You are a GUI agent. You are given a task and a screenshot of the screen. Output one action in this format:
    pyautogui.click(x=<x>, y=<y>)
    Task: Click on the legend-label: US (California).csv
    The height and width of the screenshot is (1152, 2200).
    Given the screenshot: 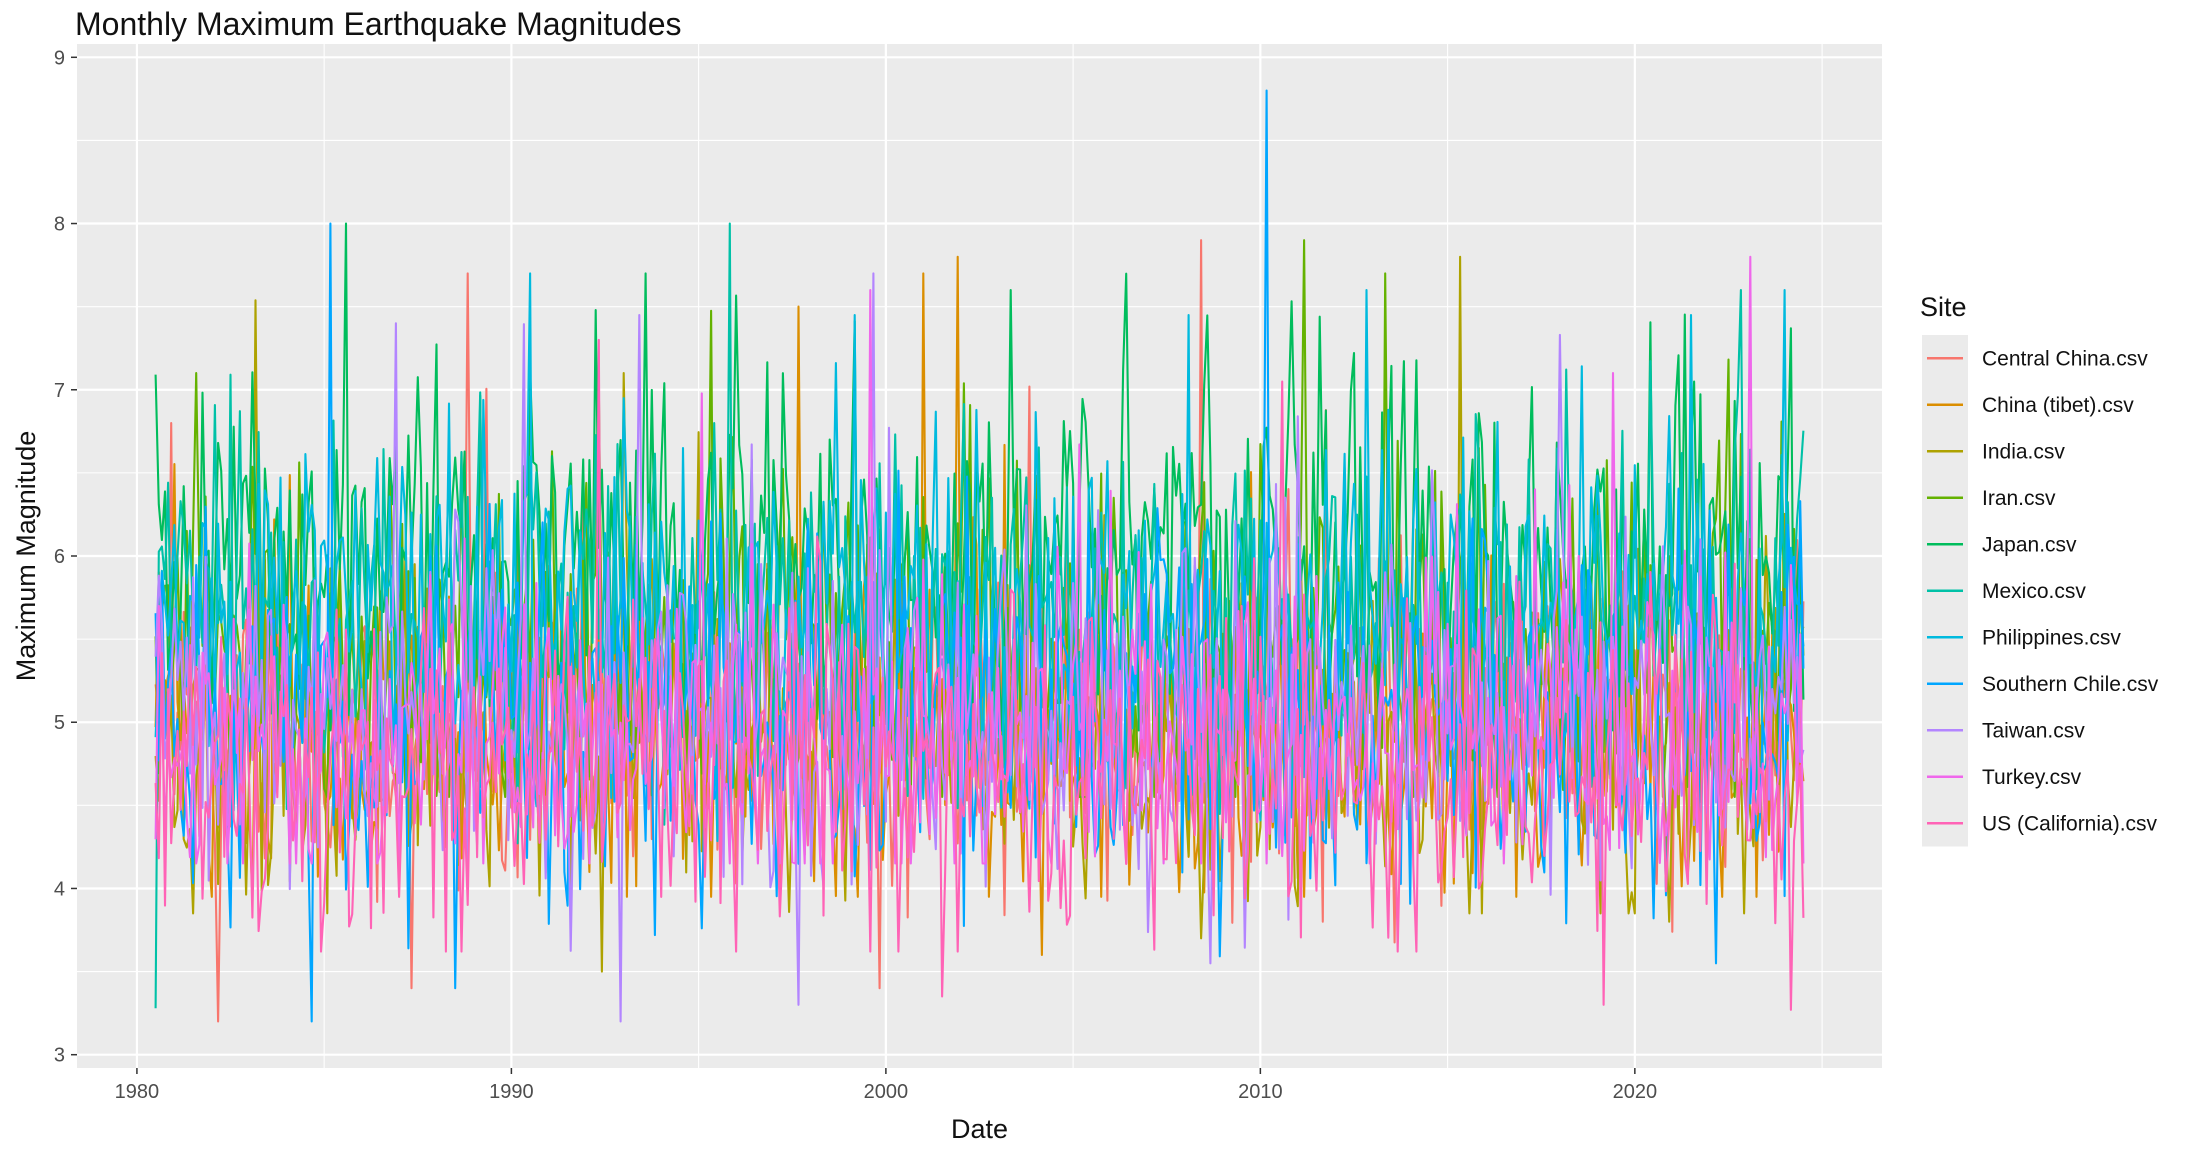 What is the action you would take?
    pyautogui.click(x=2070, y=823)
    